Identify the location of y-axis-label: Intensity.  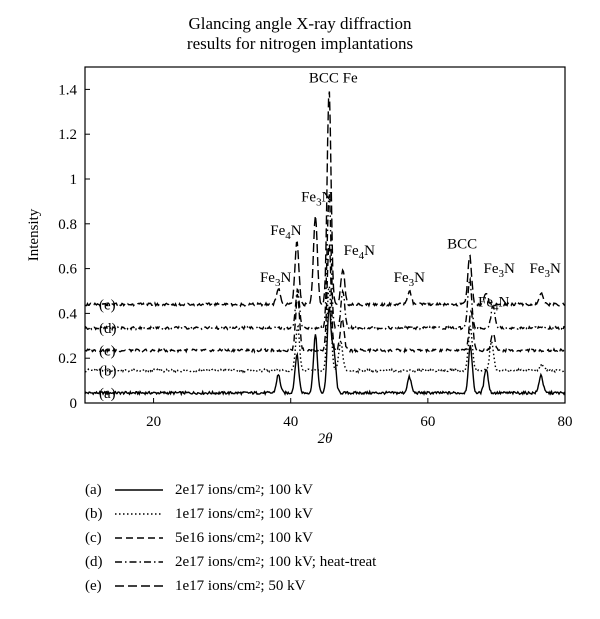
(34, 234).